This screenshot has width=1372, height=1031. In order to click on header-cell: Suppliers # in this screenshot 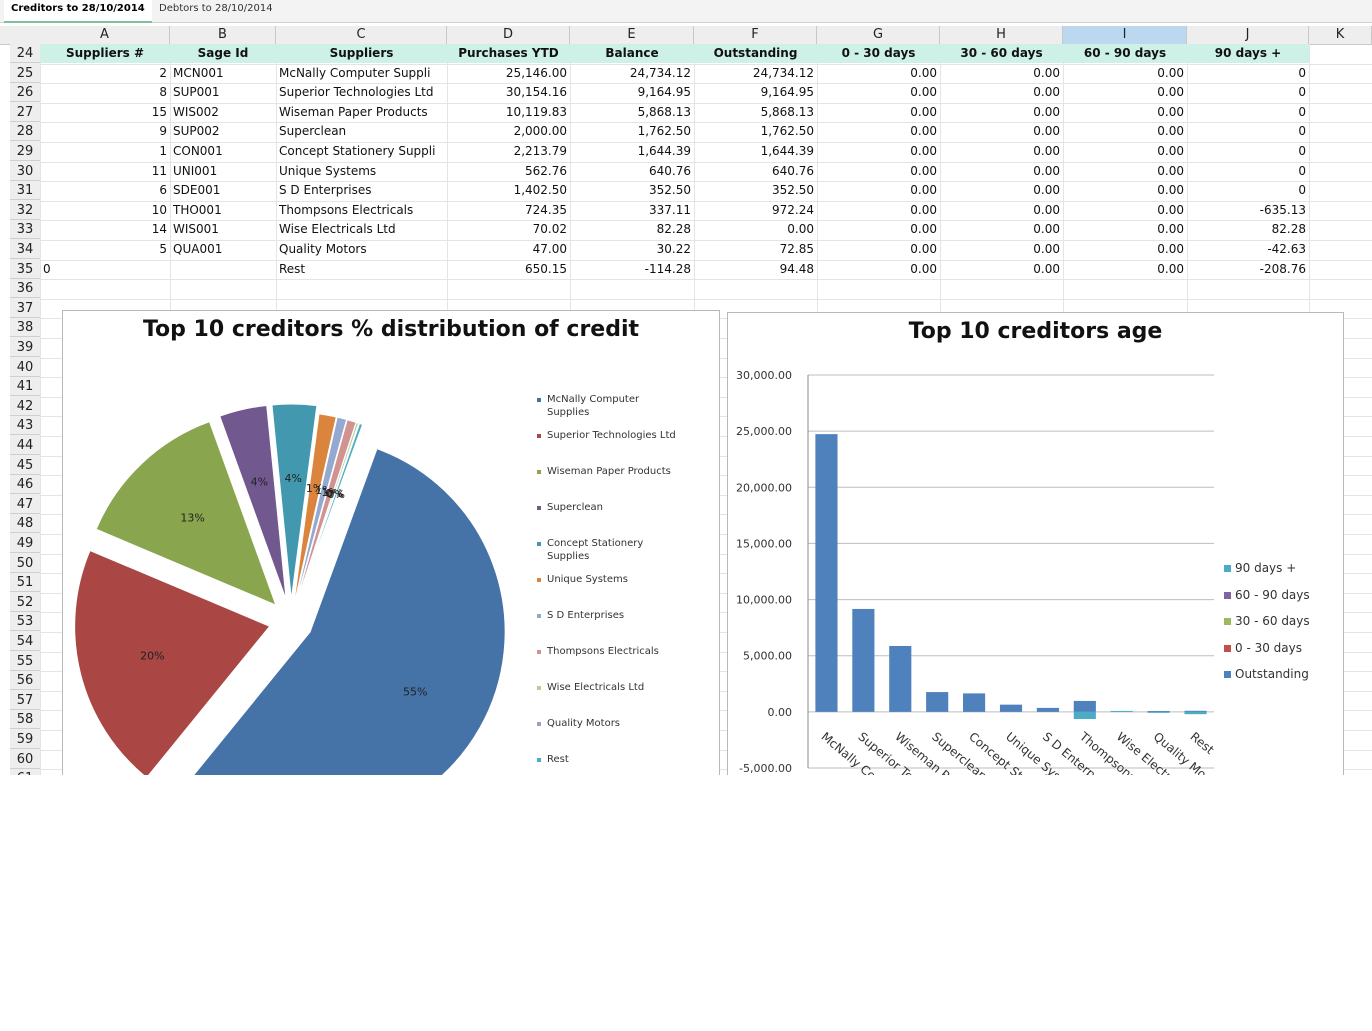, I will do `click(105, 53)`.